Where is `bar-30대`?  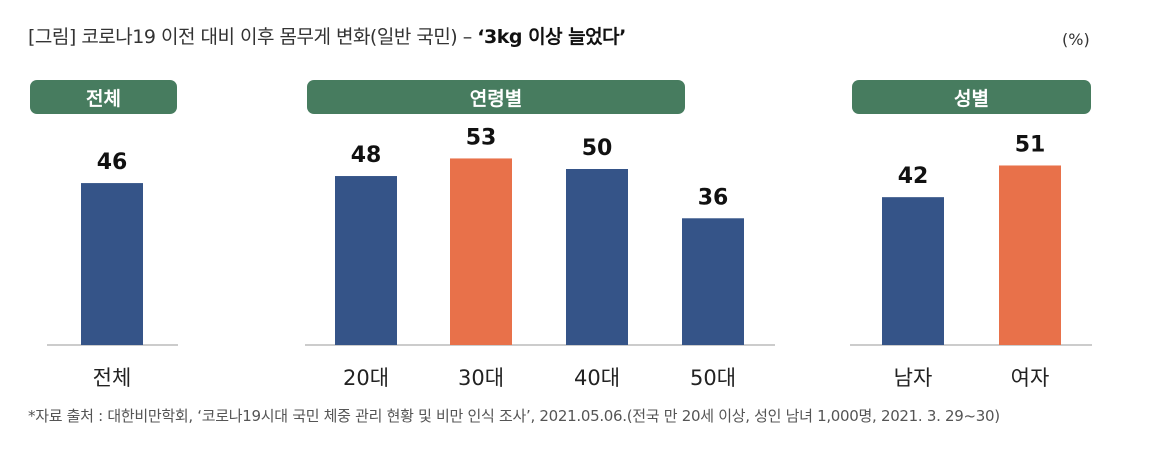
bar-30대 is located at coordinates (481, 251).